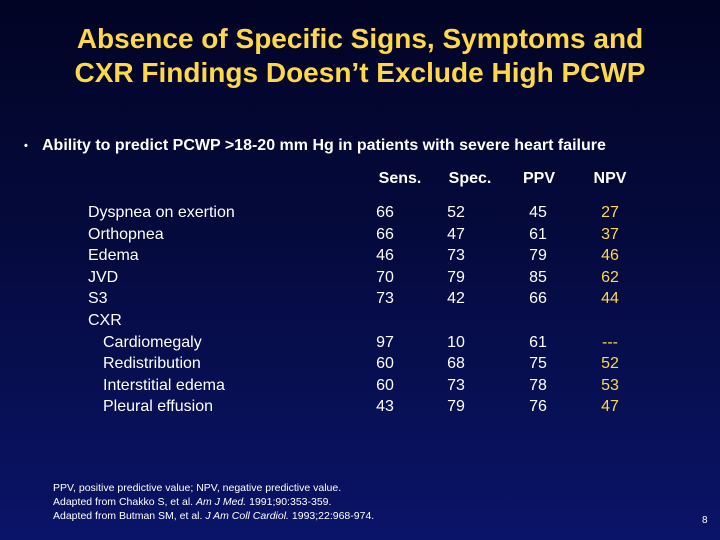 The image size is (720, 540). What do you see at coordinates (331, 516) in the screenshot?
I see `citation-2-suffix: 1993;22:968-974.` at bounding box center [331, 516].